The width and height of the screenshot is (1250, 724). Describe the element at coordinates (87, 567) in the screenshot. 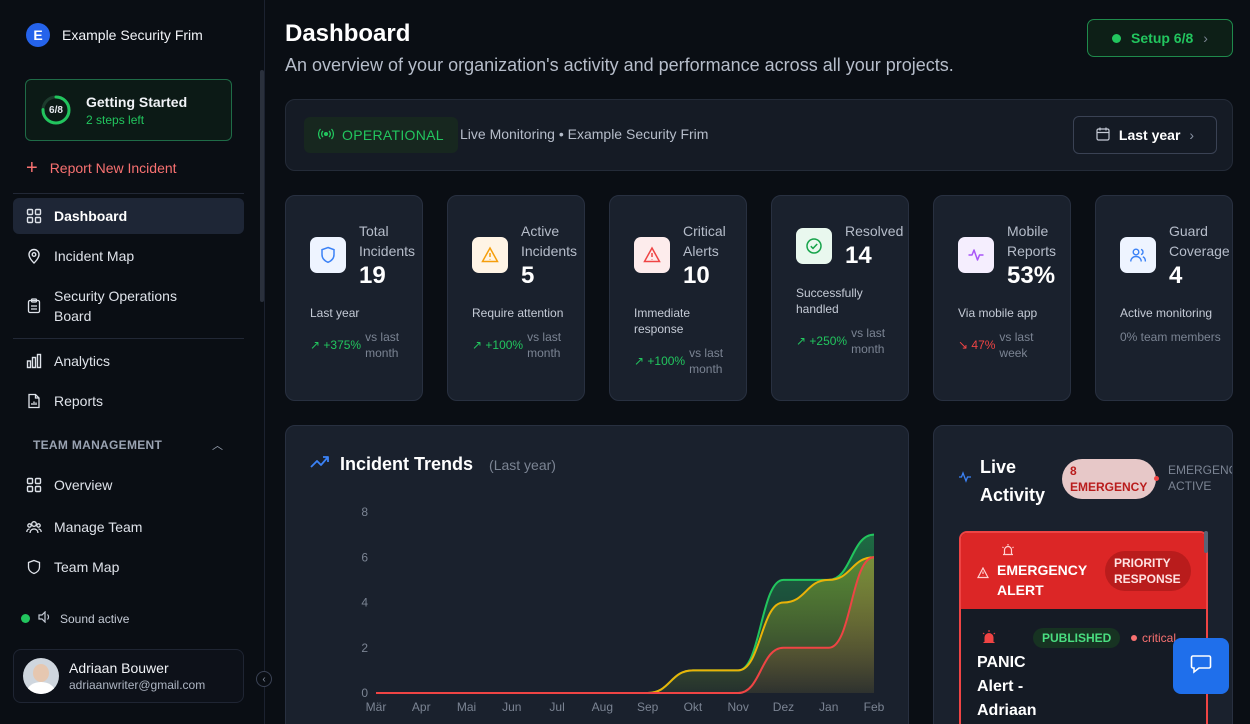

I see `sidebar-item-label: Team Map` at that location.